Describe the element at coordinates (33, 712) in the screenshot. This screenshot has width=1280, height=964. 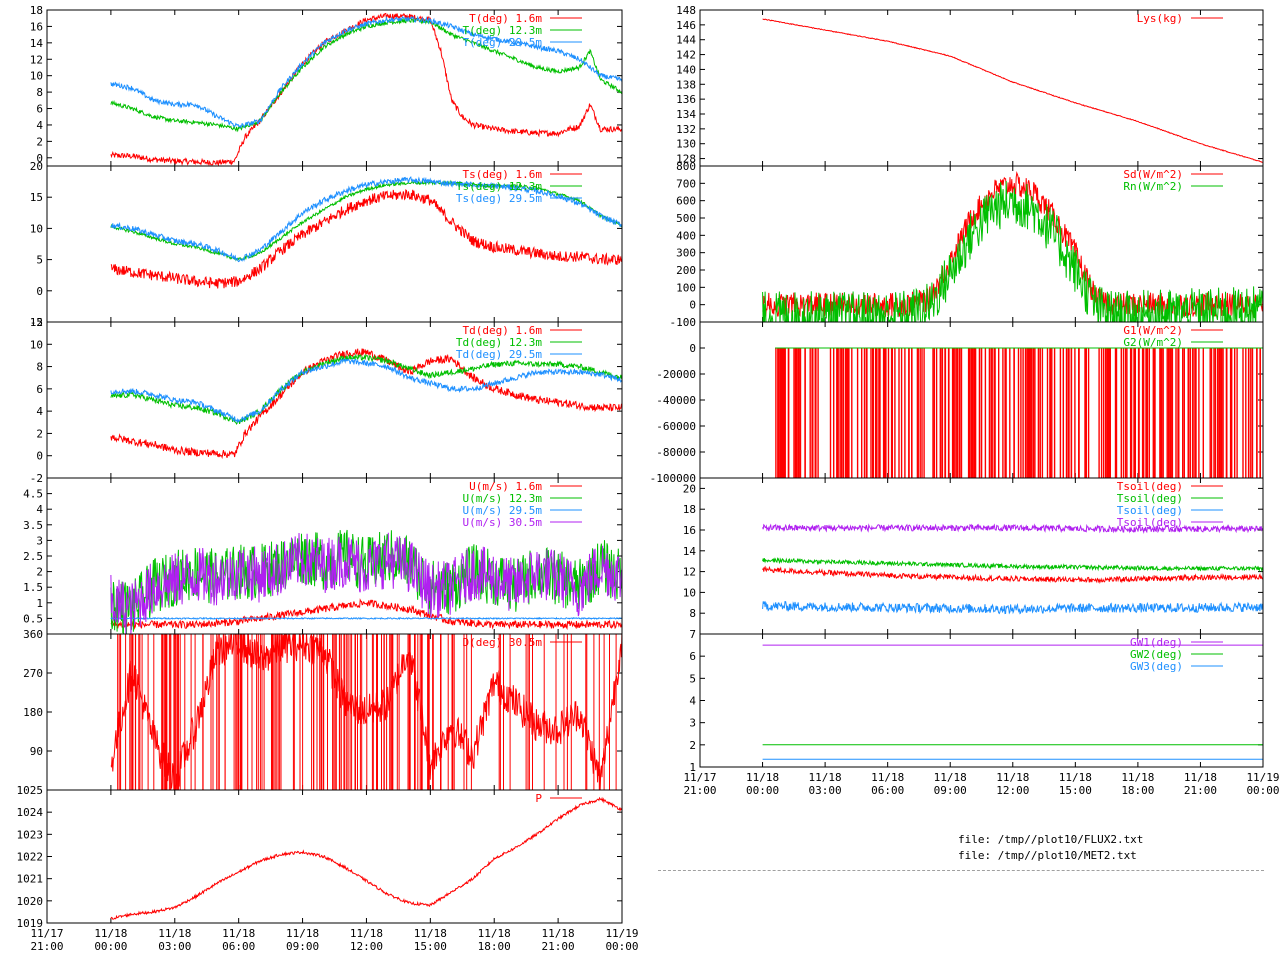
I see `y-tick-label: 180` at that location.